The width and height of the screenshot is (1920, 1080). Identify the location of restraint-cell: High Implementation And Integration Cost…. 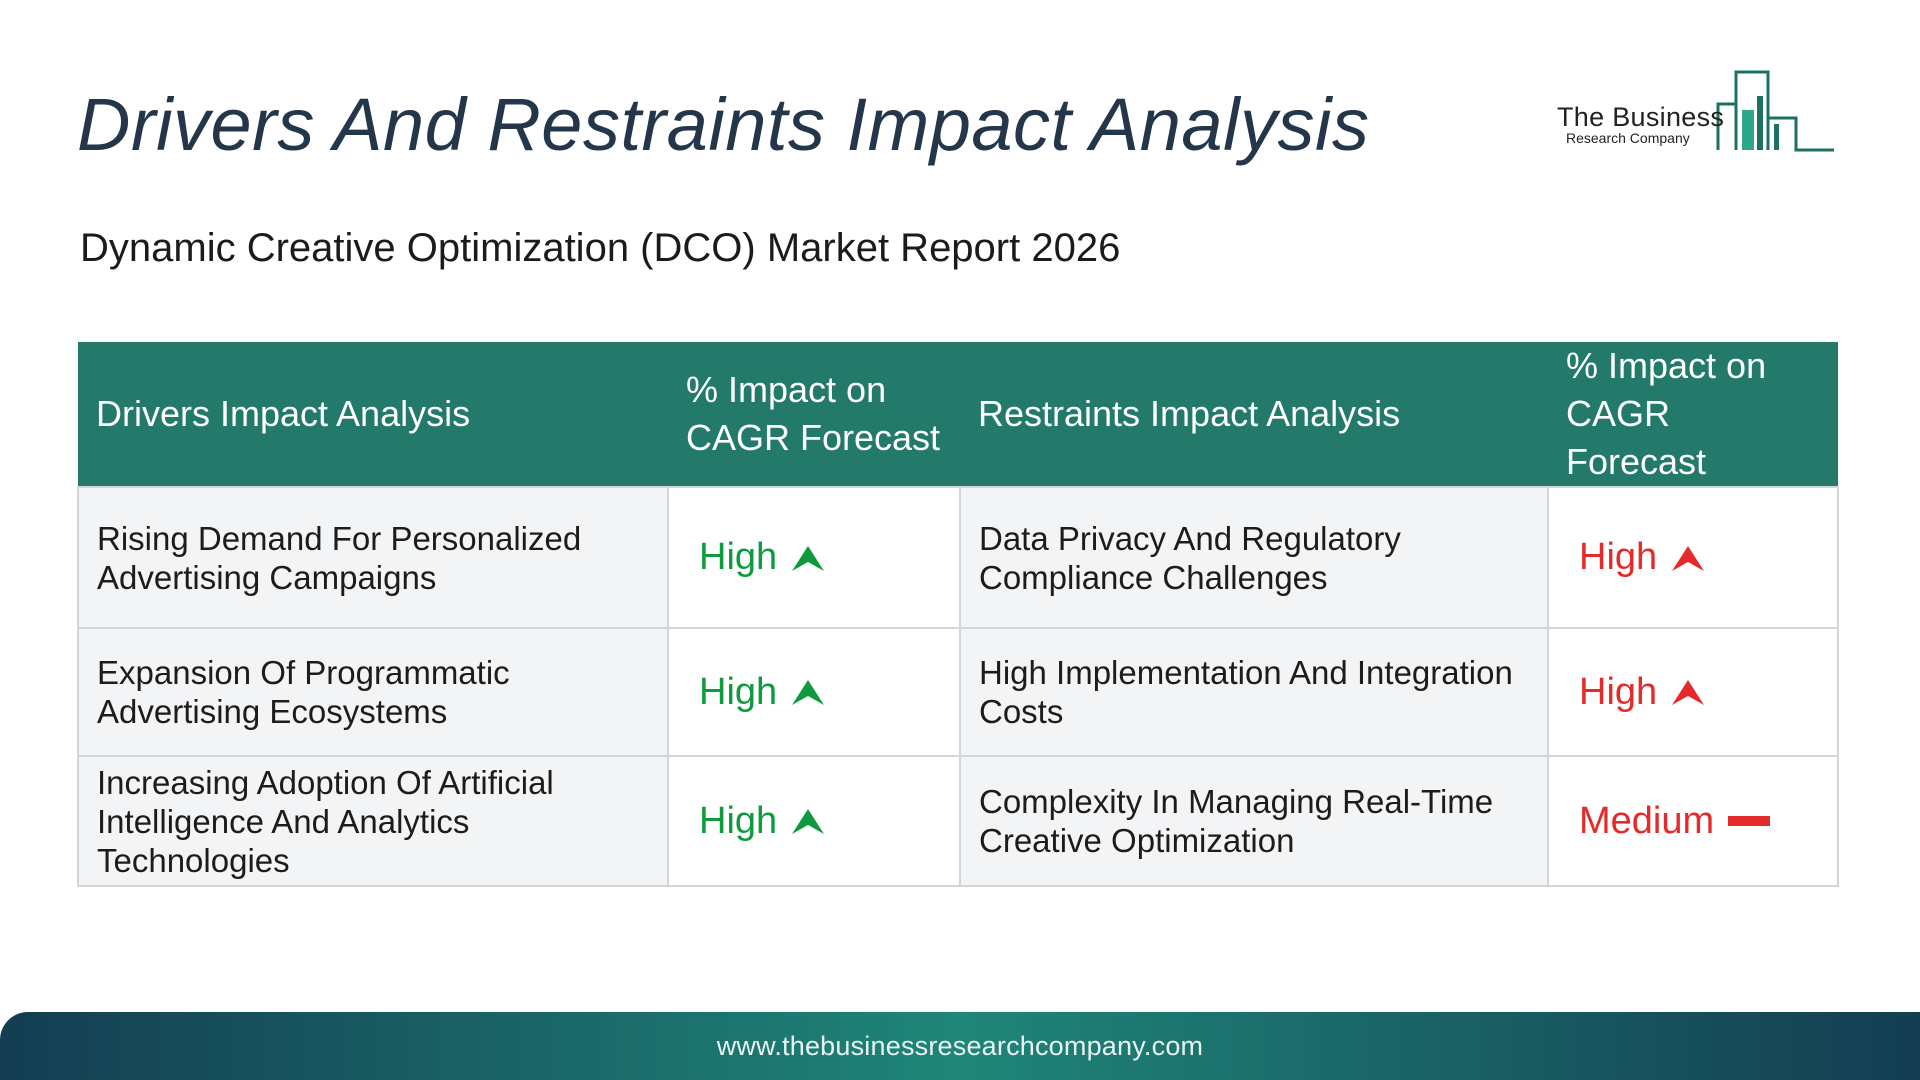
(1254, 692).